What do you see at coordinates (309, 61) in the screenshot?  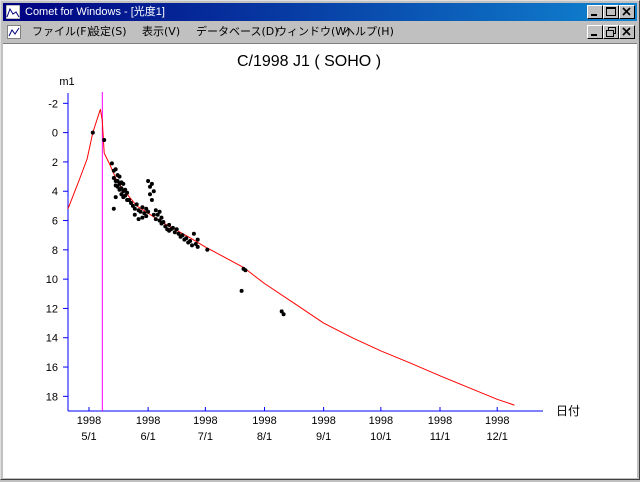 I see `chart-title: C/1998 J1 ( SOHO )` at bounding box center [309, 61].